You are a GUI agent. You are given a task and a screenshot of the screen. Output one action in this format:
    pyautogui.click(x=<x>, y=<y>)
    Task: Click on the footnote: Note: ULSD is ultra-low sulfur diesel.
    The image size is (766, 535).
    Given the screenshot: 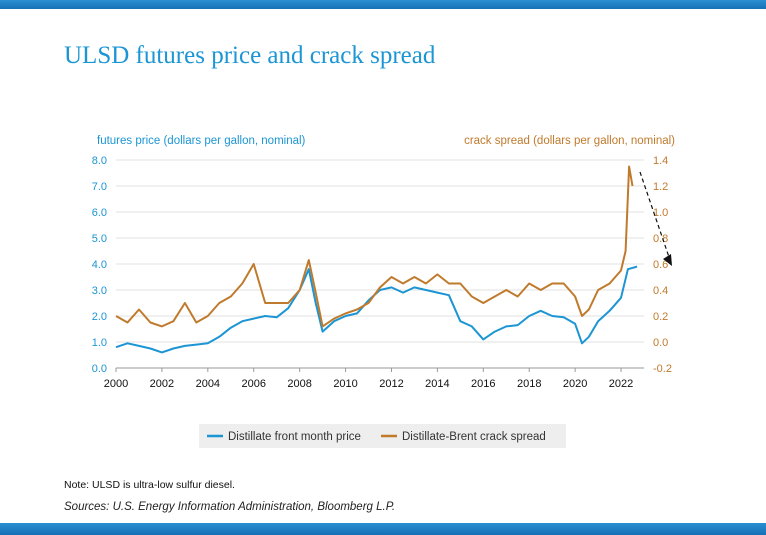 What is the action you would take?
    pyautogui.click(x=149, y=485)
    